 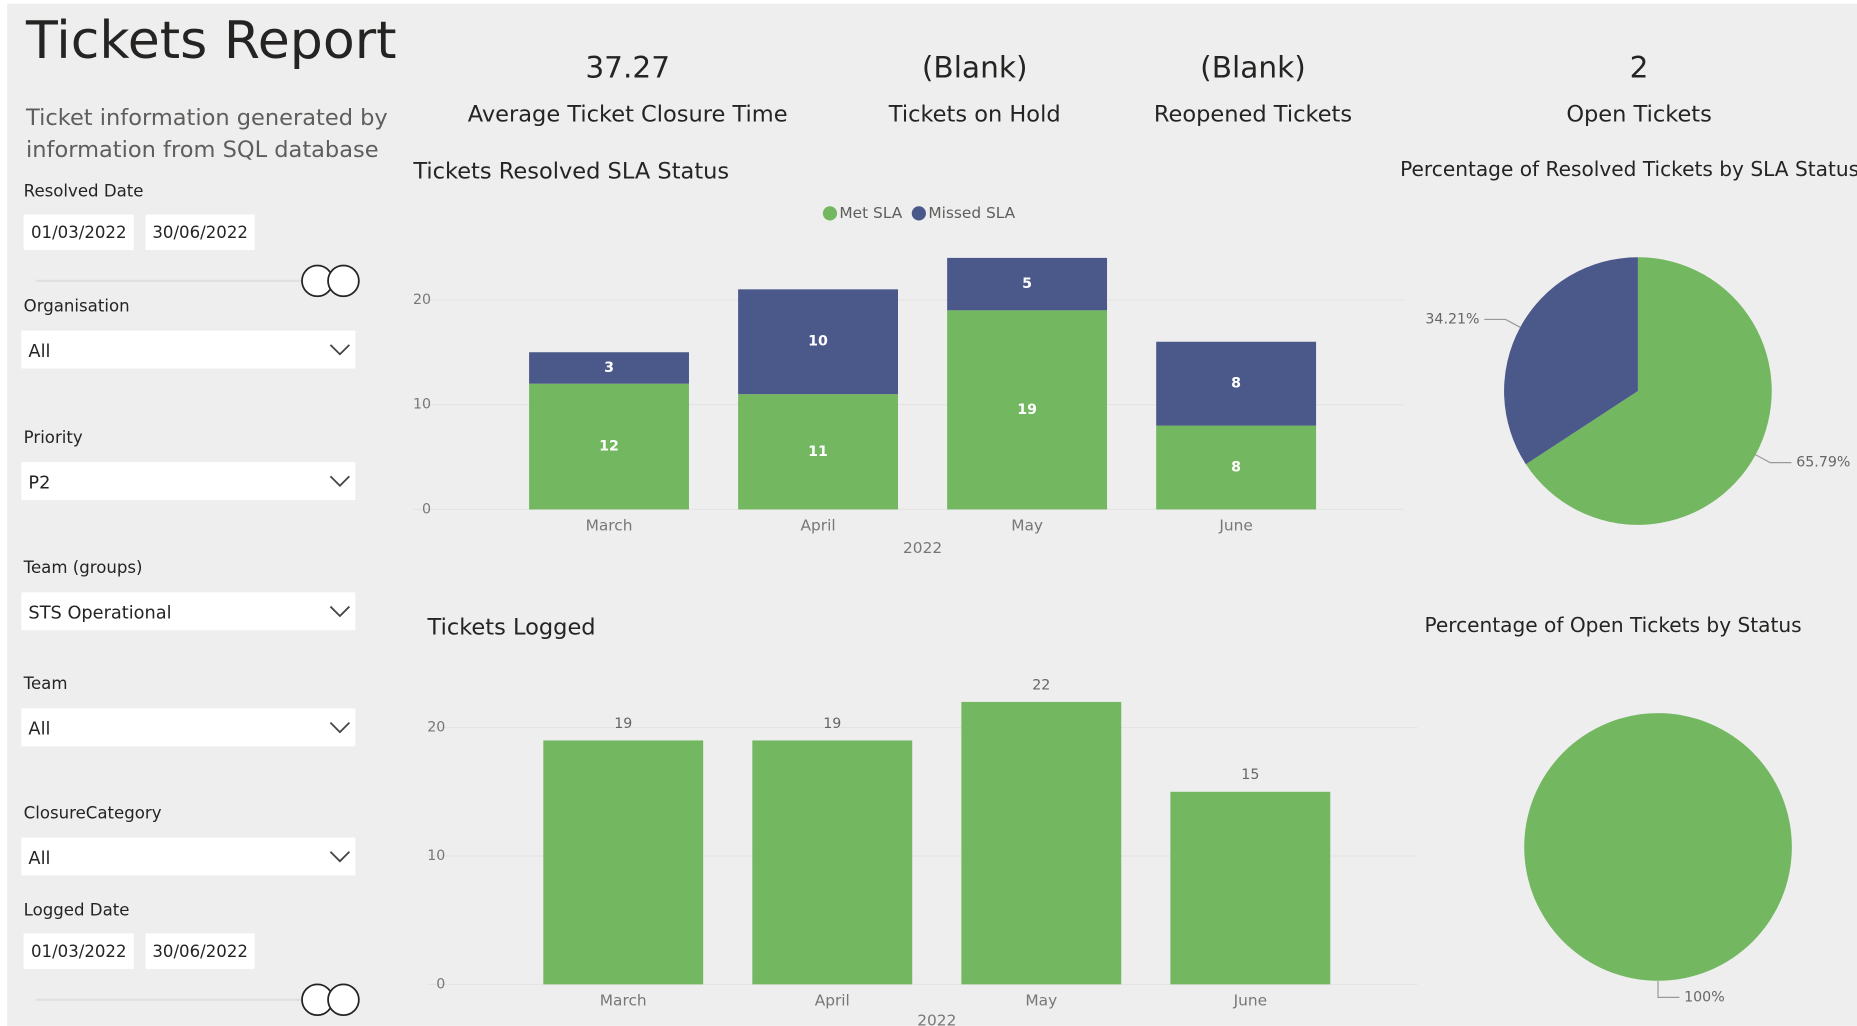 What do you see at coordinates (971, 213) in the screenshot?
I see `legend-label: Missed SLA` at bounding box center [971, 213].